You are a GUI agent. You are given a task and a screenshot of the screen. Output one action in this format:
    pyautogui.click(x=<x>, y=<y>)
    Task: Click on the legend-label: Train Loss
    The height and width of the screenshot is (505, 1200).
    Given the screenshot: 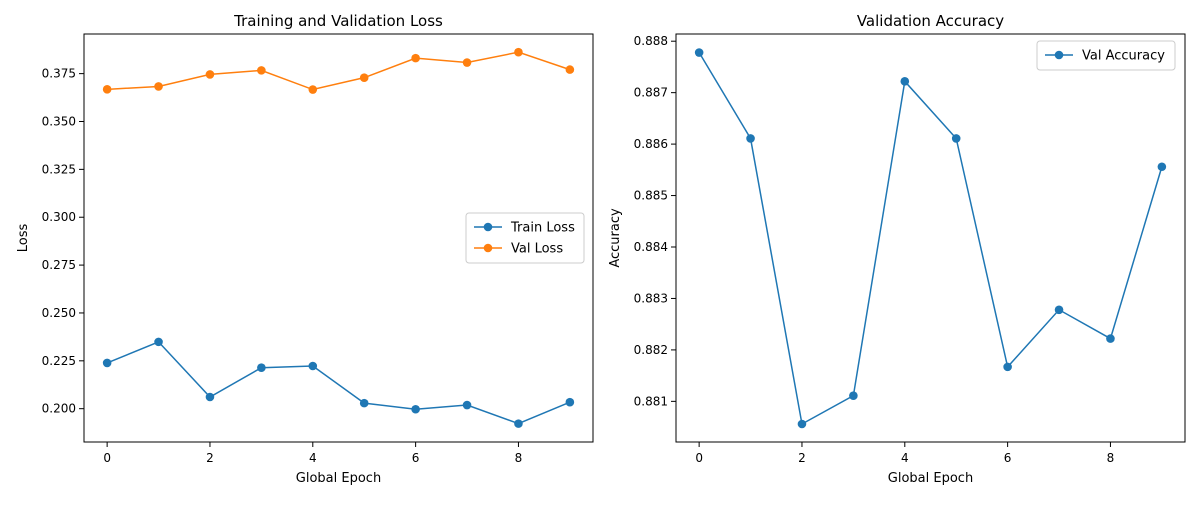 What is the action you would take?
    pyautogui.click(x=542, y=228)
    